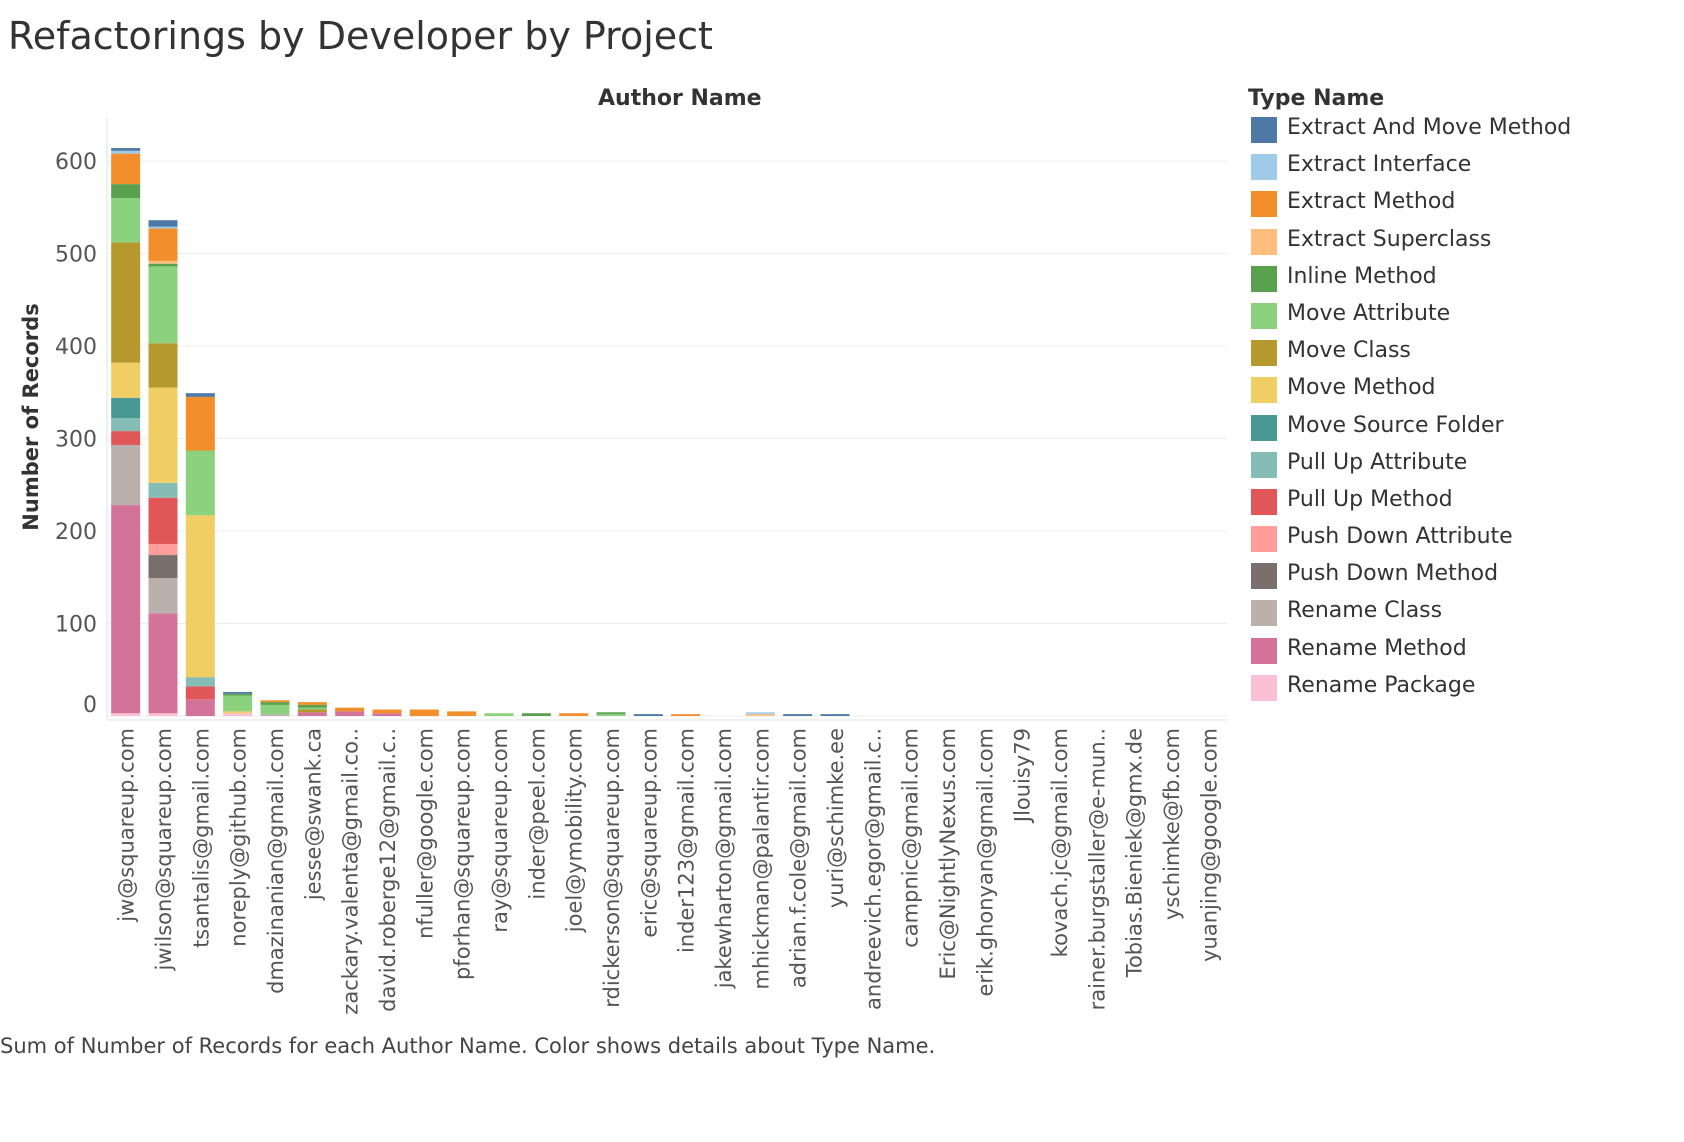  Describe the element at coordinates (1023, 776) in the screenshot. I see `x-tick-label: Jlouisy79` at that location.